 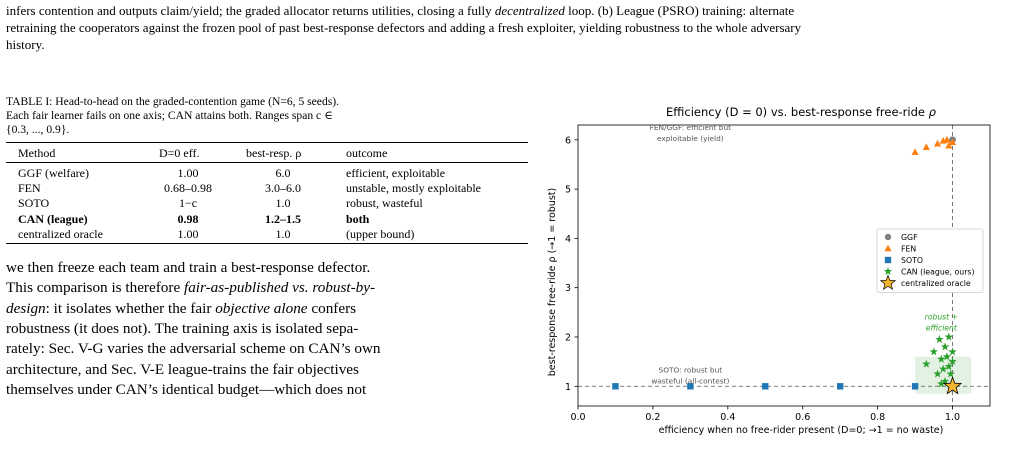 What do you see at coordinates (568, 387) in the screenshot?
I see `y-tick-label: 1` at bounding box center [568, 387].